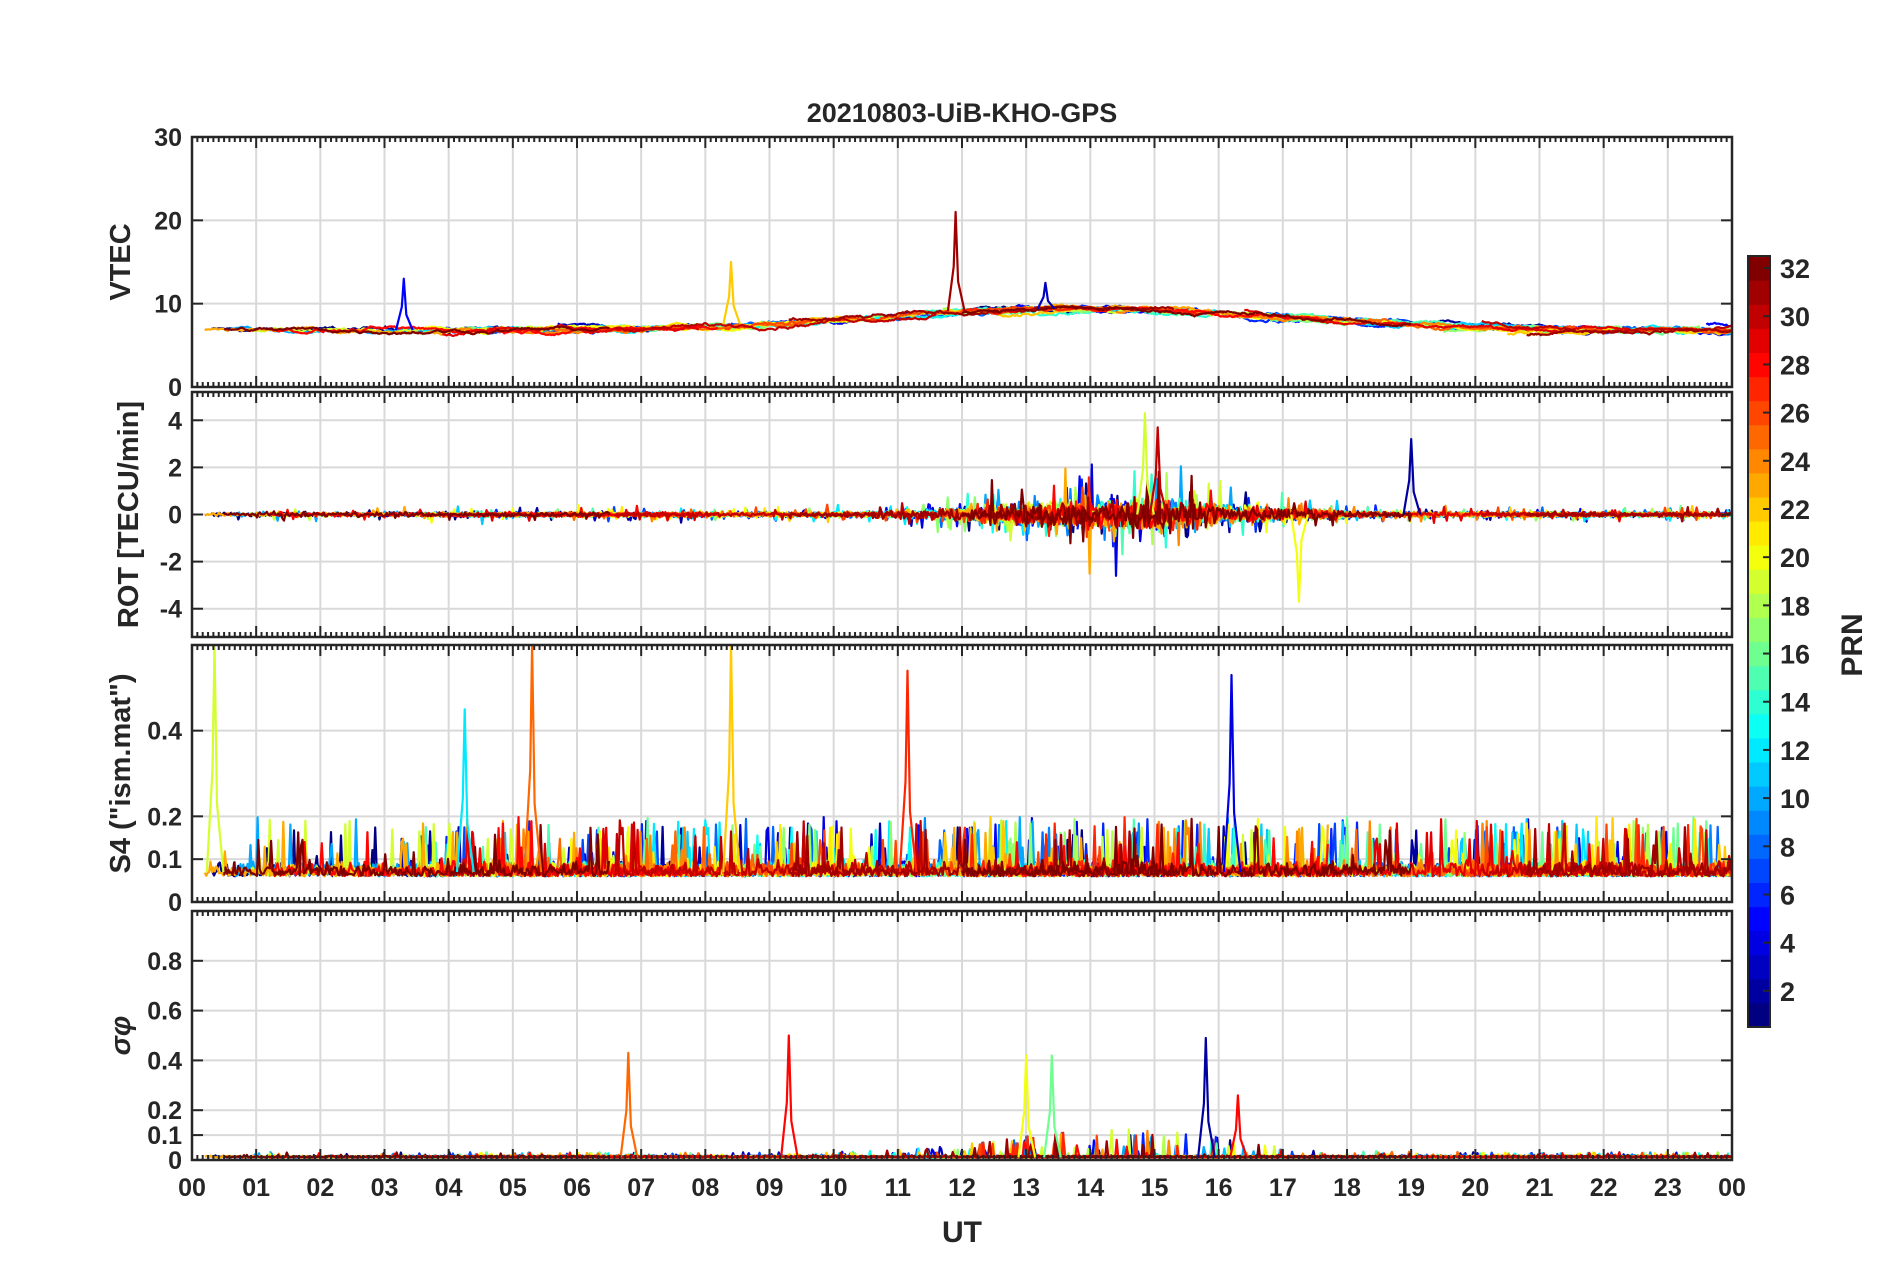 This screenshot has width=1902, height=1272. I want to click on y-tick-label: -2, so click(171, 563).